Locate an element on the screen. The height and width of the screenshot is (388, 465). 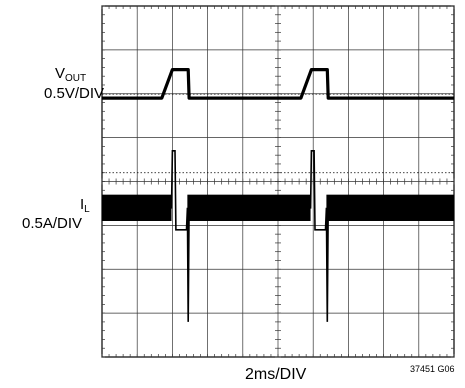
il-scale-label: 0.5A/DIV is located at coordinates (52, 223).